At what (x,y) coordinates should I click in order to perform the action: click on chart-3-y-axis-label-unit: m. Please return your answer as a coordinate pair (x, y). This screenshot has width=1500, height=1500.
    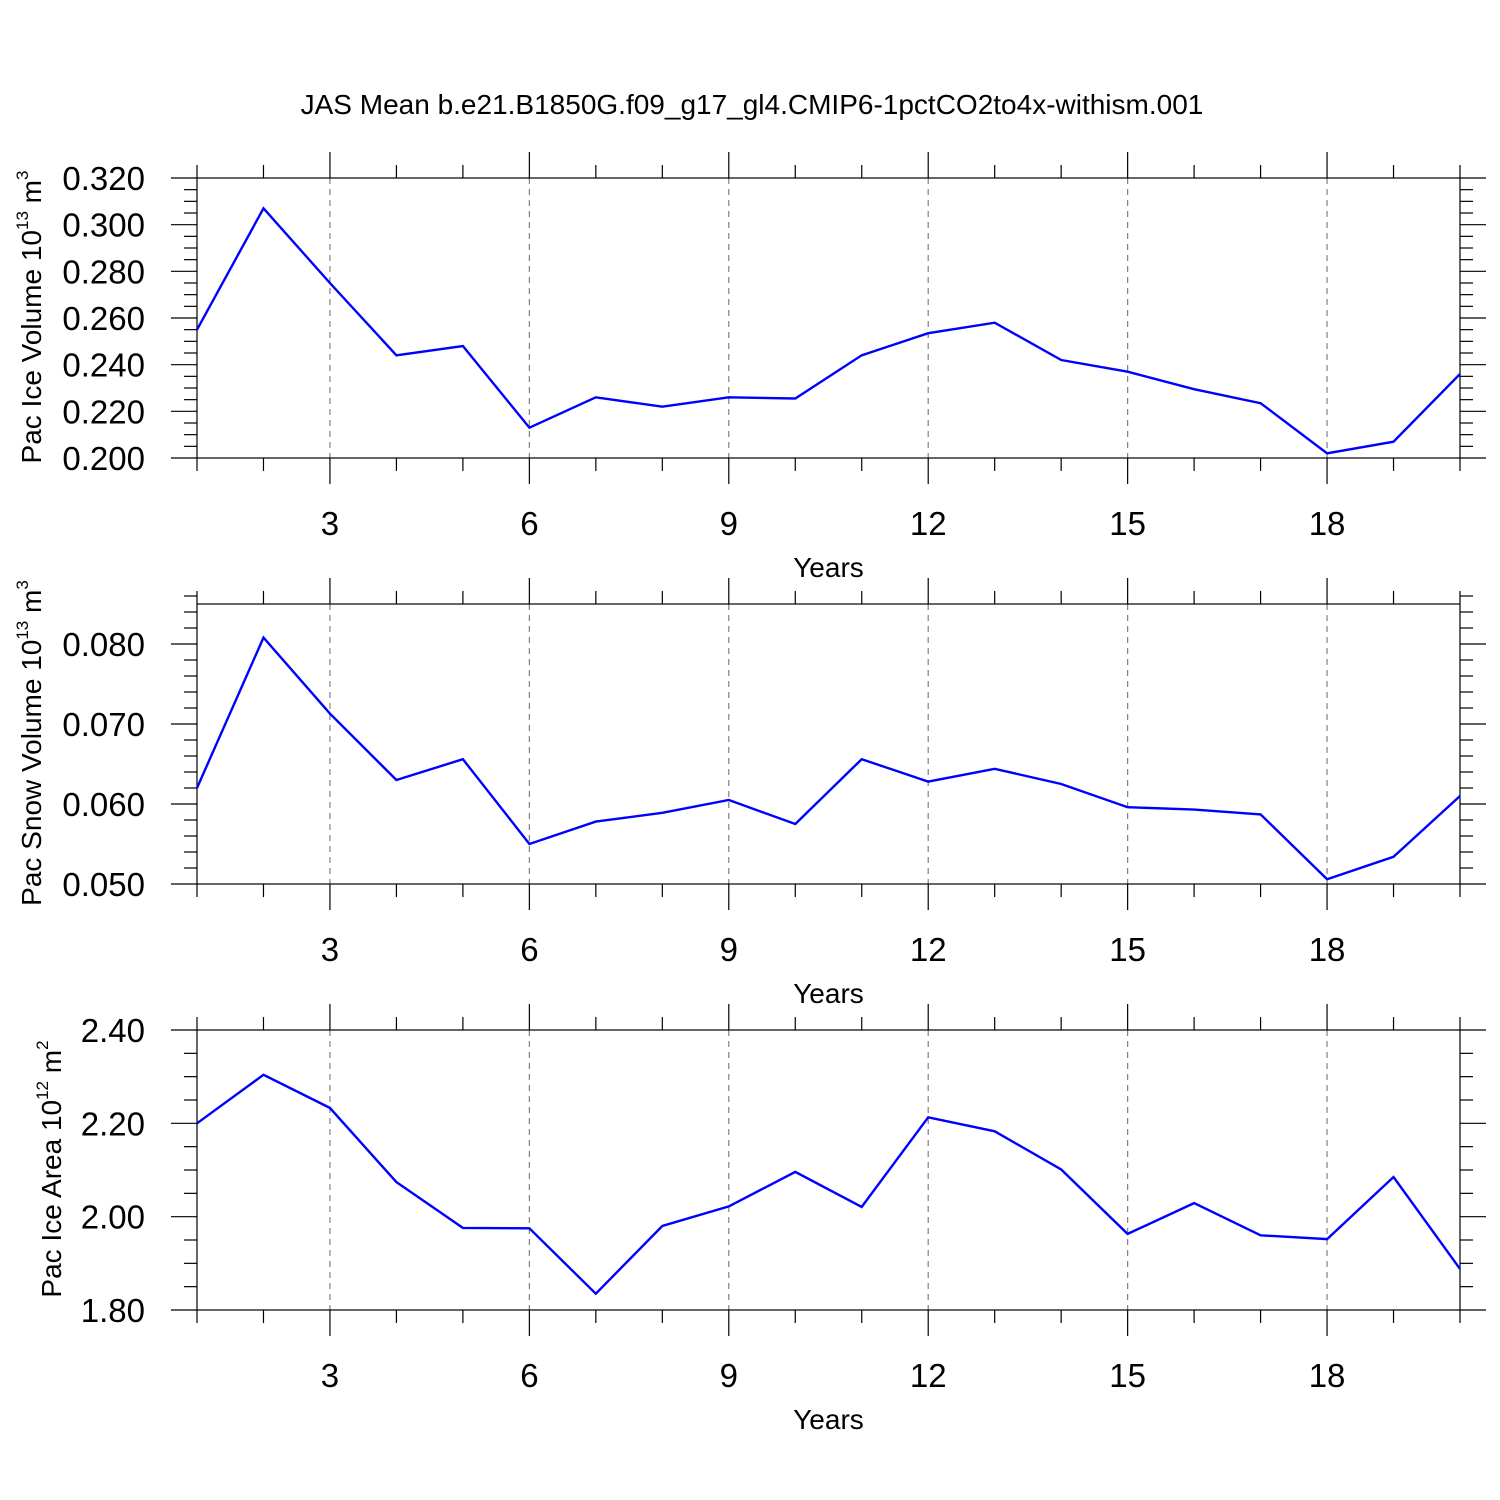
    Looking at the image, I should click on (51, 1065).